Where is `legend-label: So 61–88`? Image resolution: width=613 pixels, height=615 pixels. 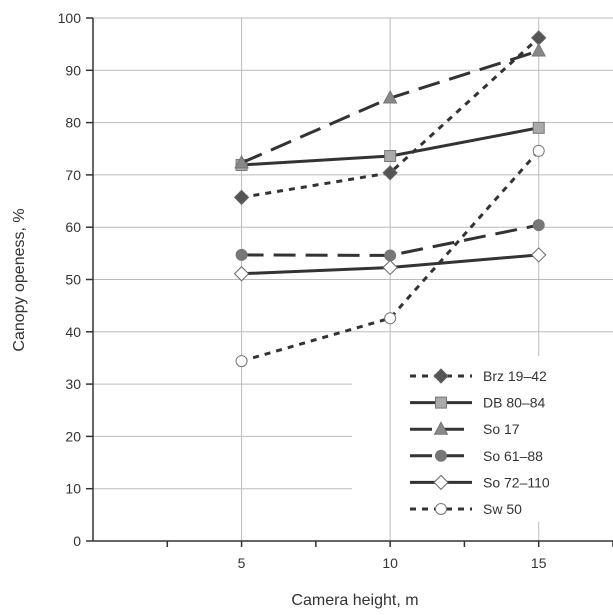
legend-label: So 61–88 is located at coordinates (513, 456).